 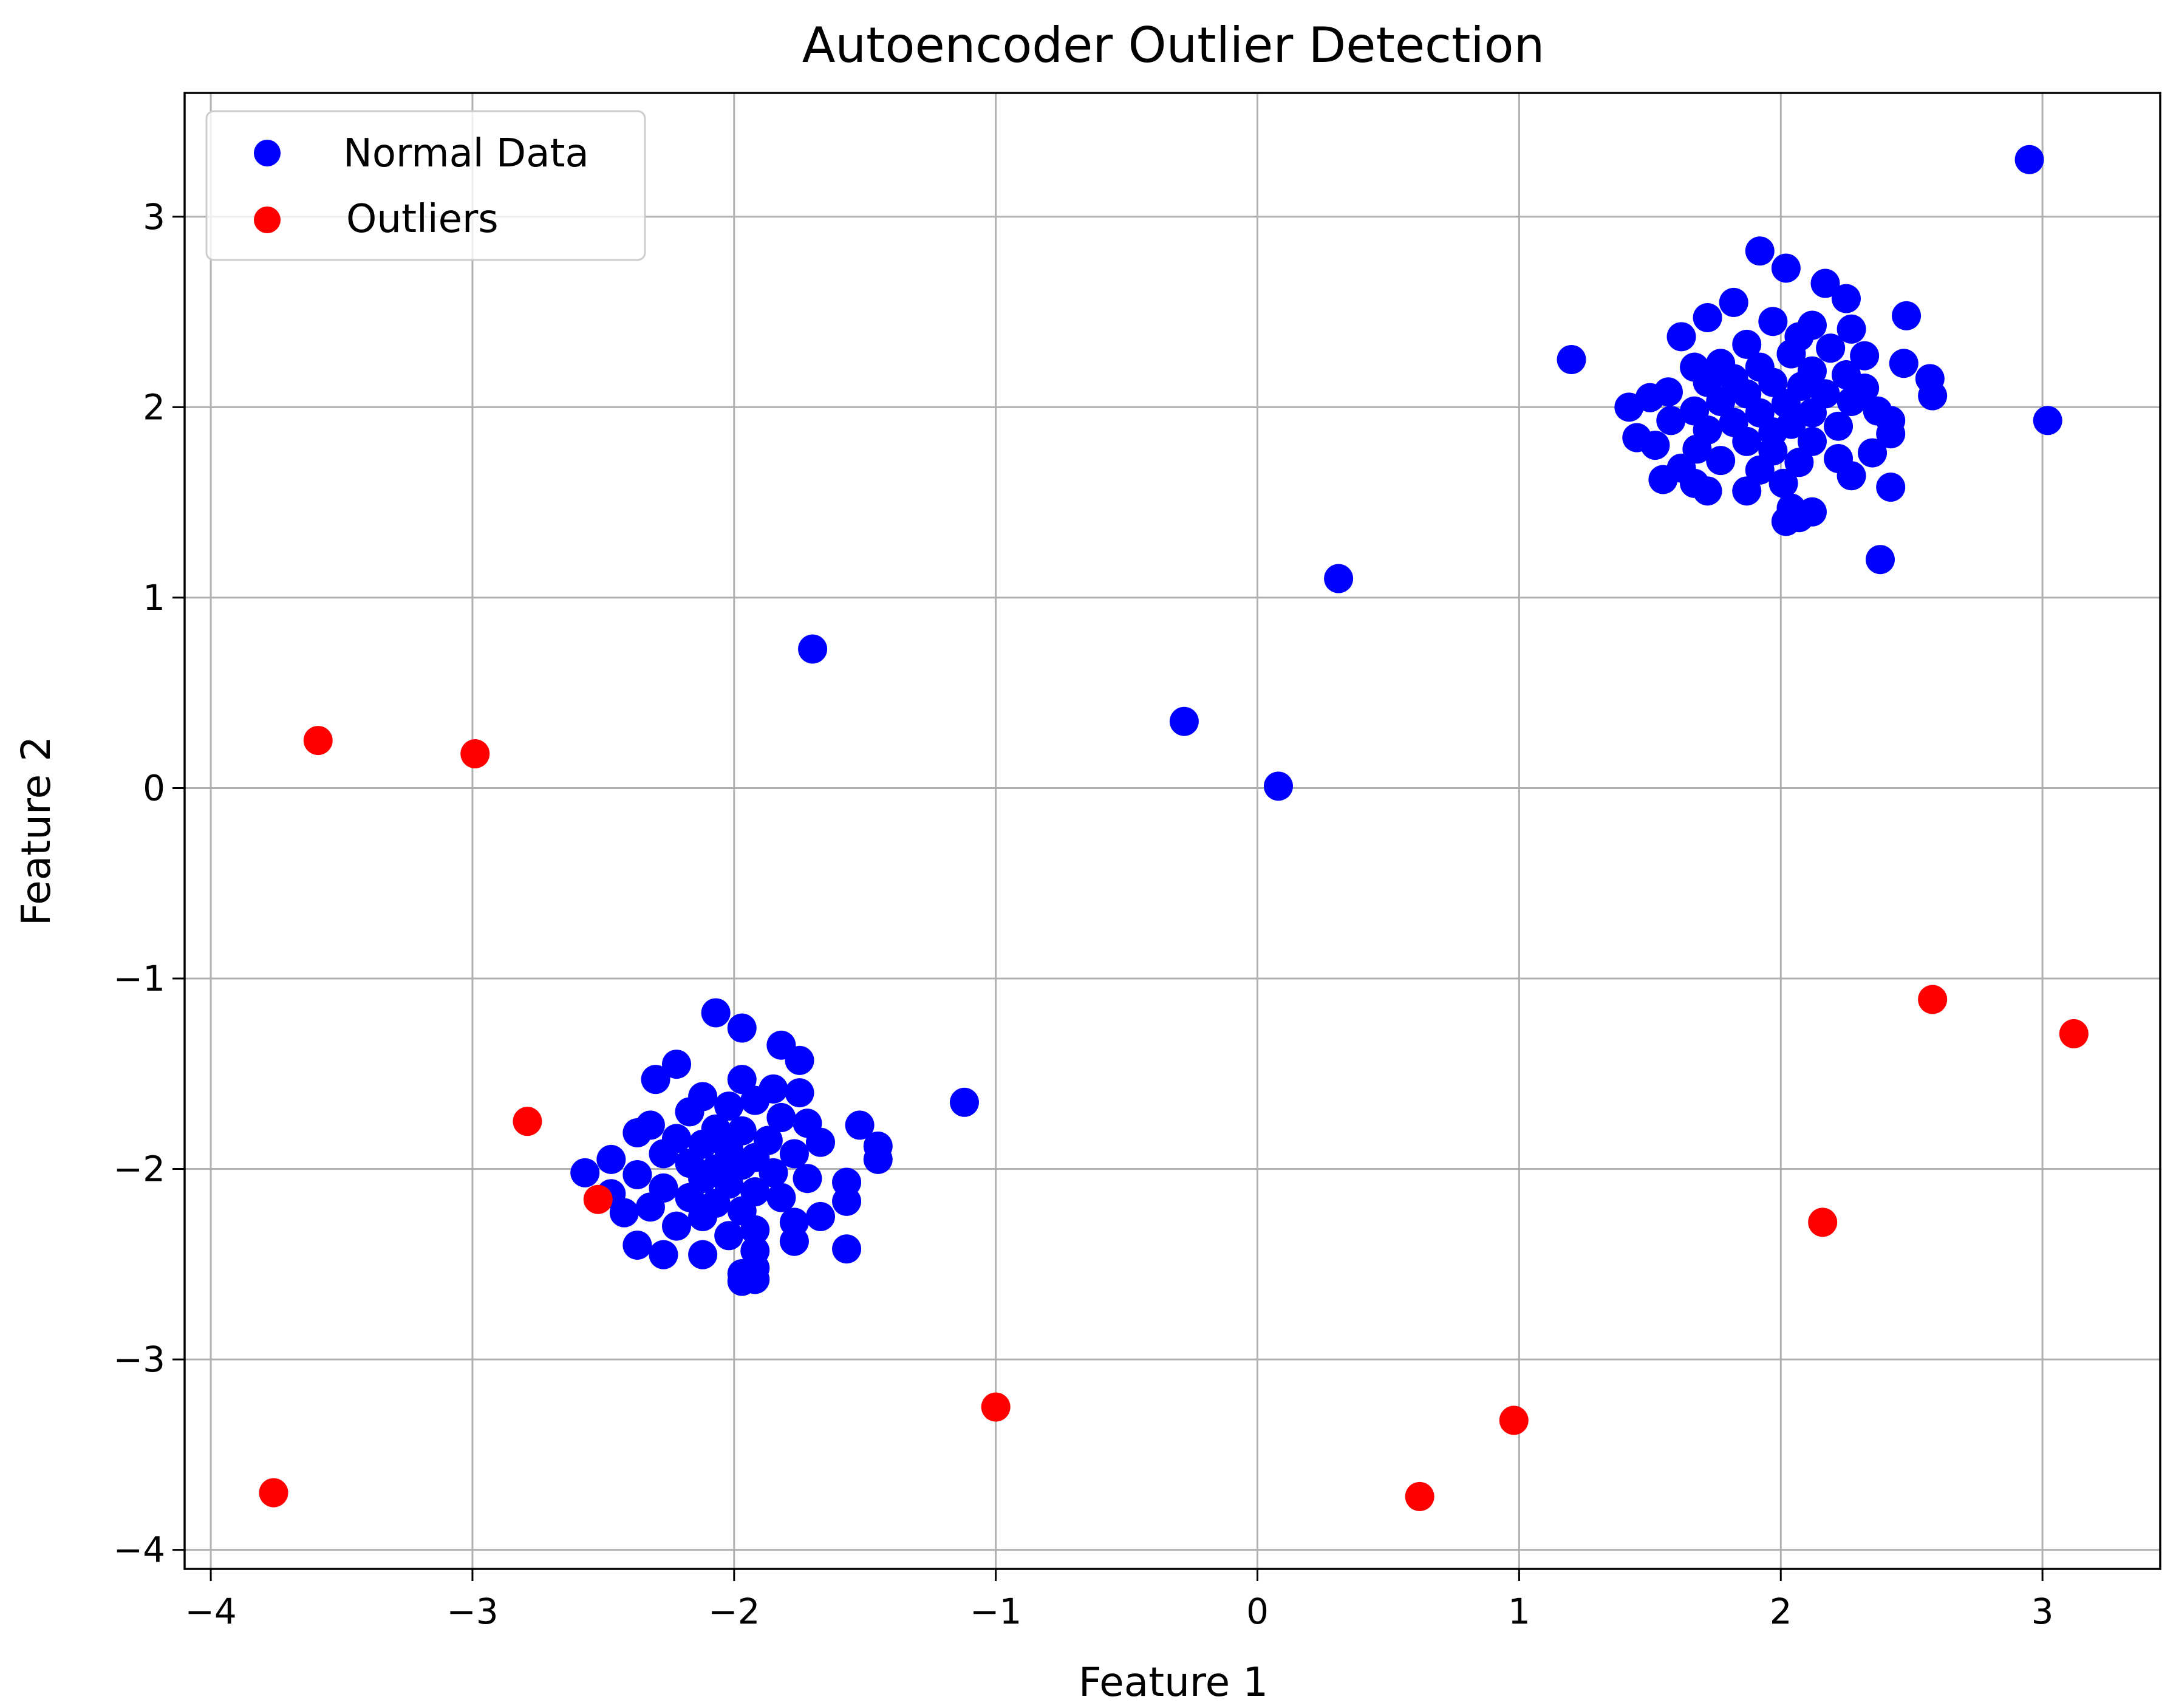 What do you see at coordinates (425, 186) in the screenshot?
I see `legend: Normal Data Outliers` at bounding box center [425, 186].